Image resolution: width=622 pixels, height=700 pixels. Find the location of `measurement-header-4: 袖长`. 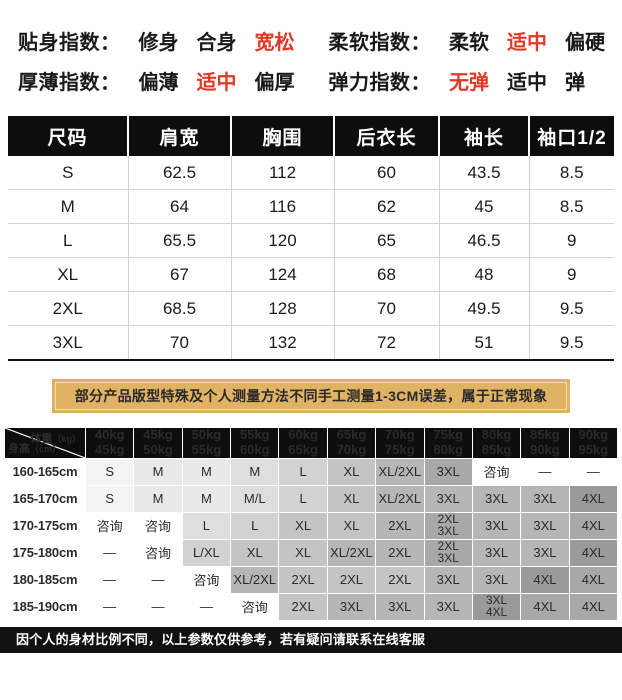

measurement-header-4: 袖长 is located at coordinates (484, 136).